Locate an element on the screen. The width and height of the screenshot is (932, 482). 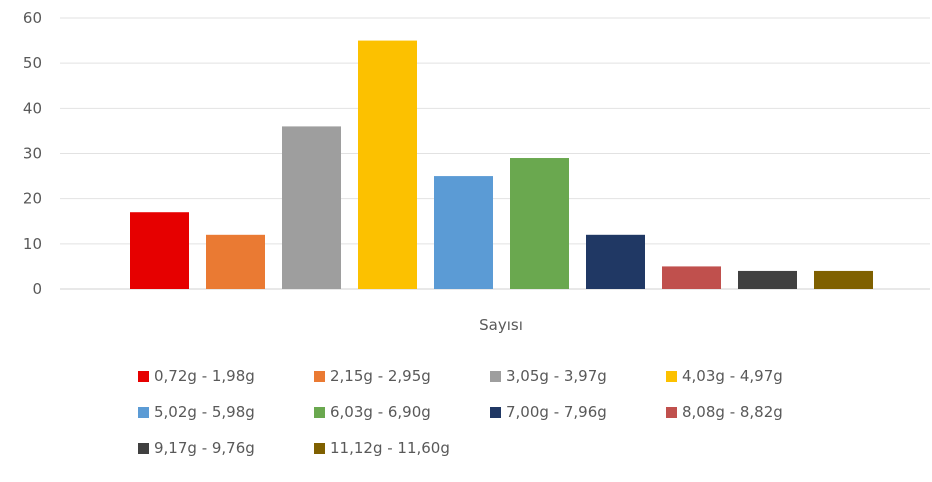
legend-label: 11,12g - 11,60g is located at coordinates (390, 448).